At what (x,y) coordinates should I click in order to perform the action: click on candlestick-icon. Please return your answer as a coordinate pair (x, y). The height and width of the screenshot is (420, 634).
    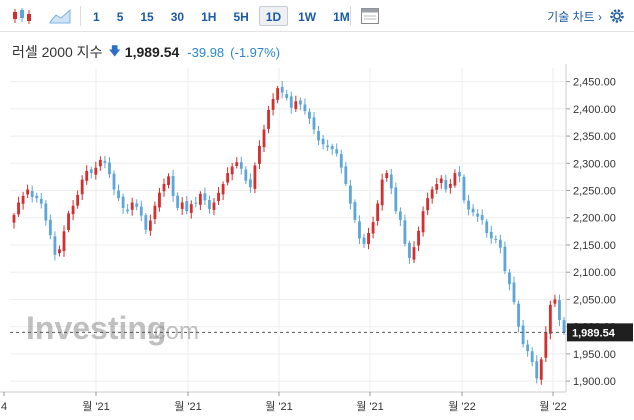
    Looking at the image, I should click on (22, 16).